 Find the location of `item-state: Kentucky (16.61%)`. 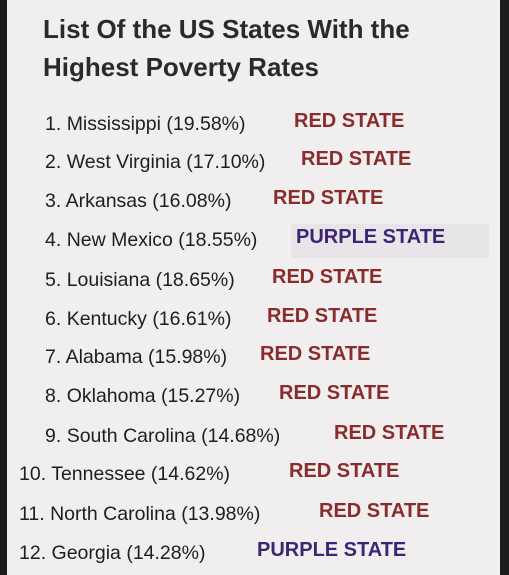

item-state: Kentucky (16.61%) is located at coordinates (149, 319).